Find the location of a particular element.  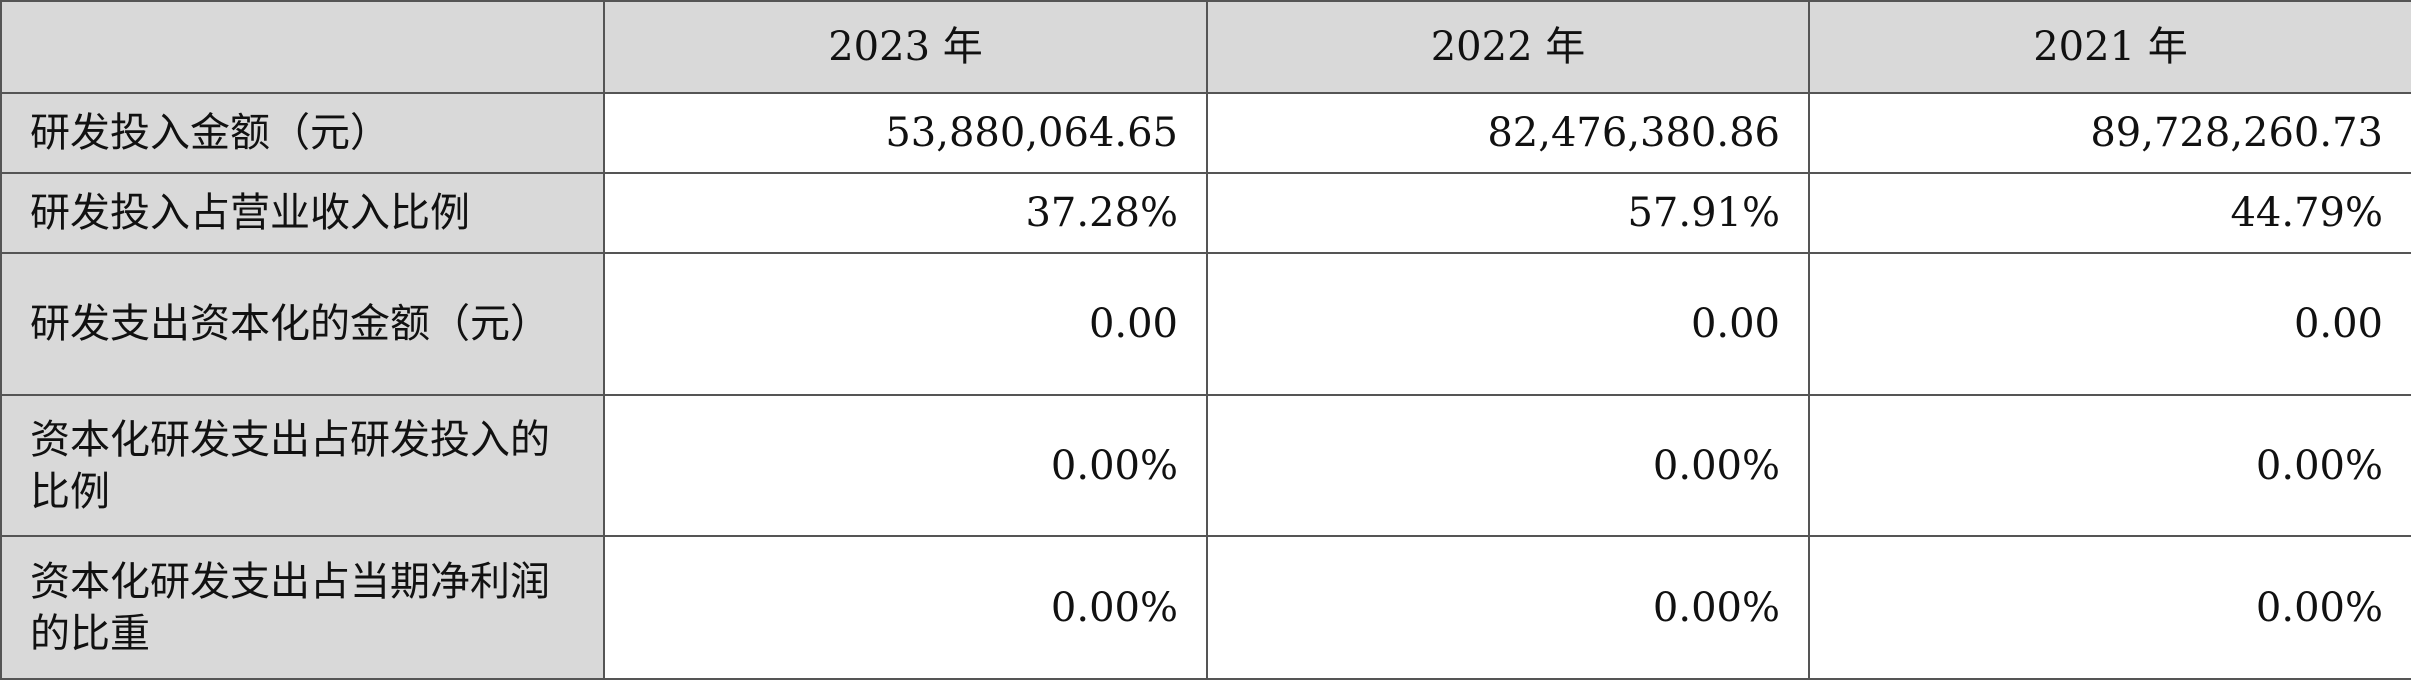

row-label: 研发投入金额（元） is located at coordinates (302, 133).